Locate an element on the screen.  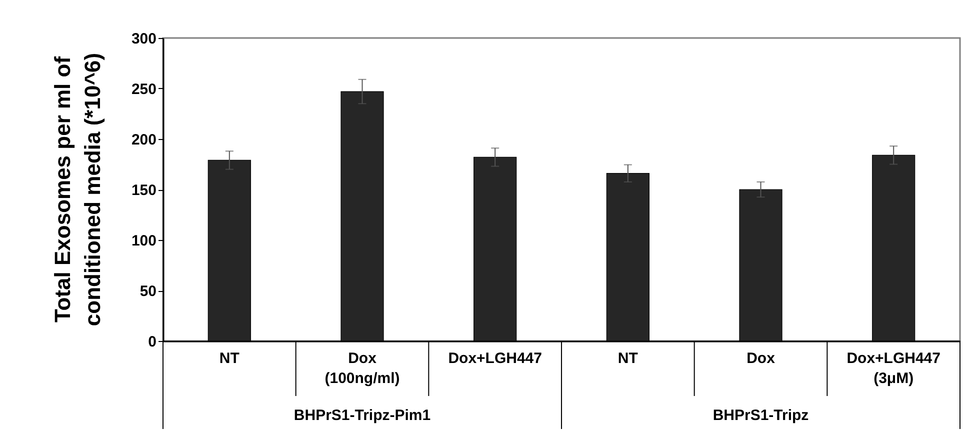
text: BHPrS1-Tripz-Pim1 is located at coordinates (362, 415).